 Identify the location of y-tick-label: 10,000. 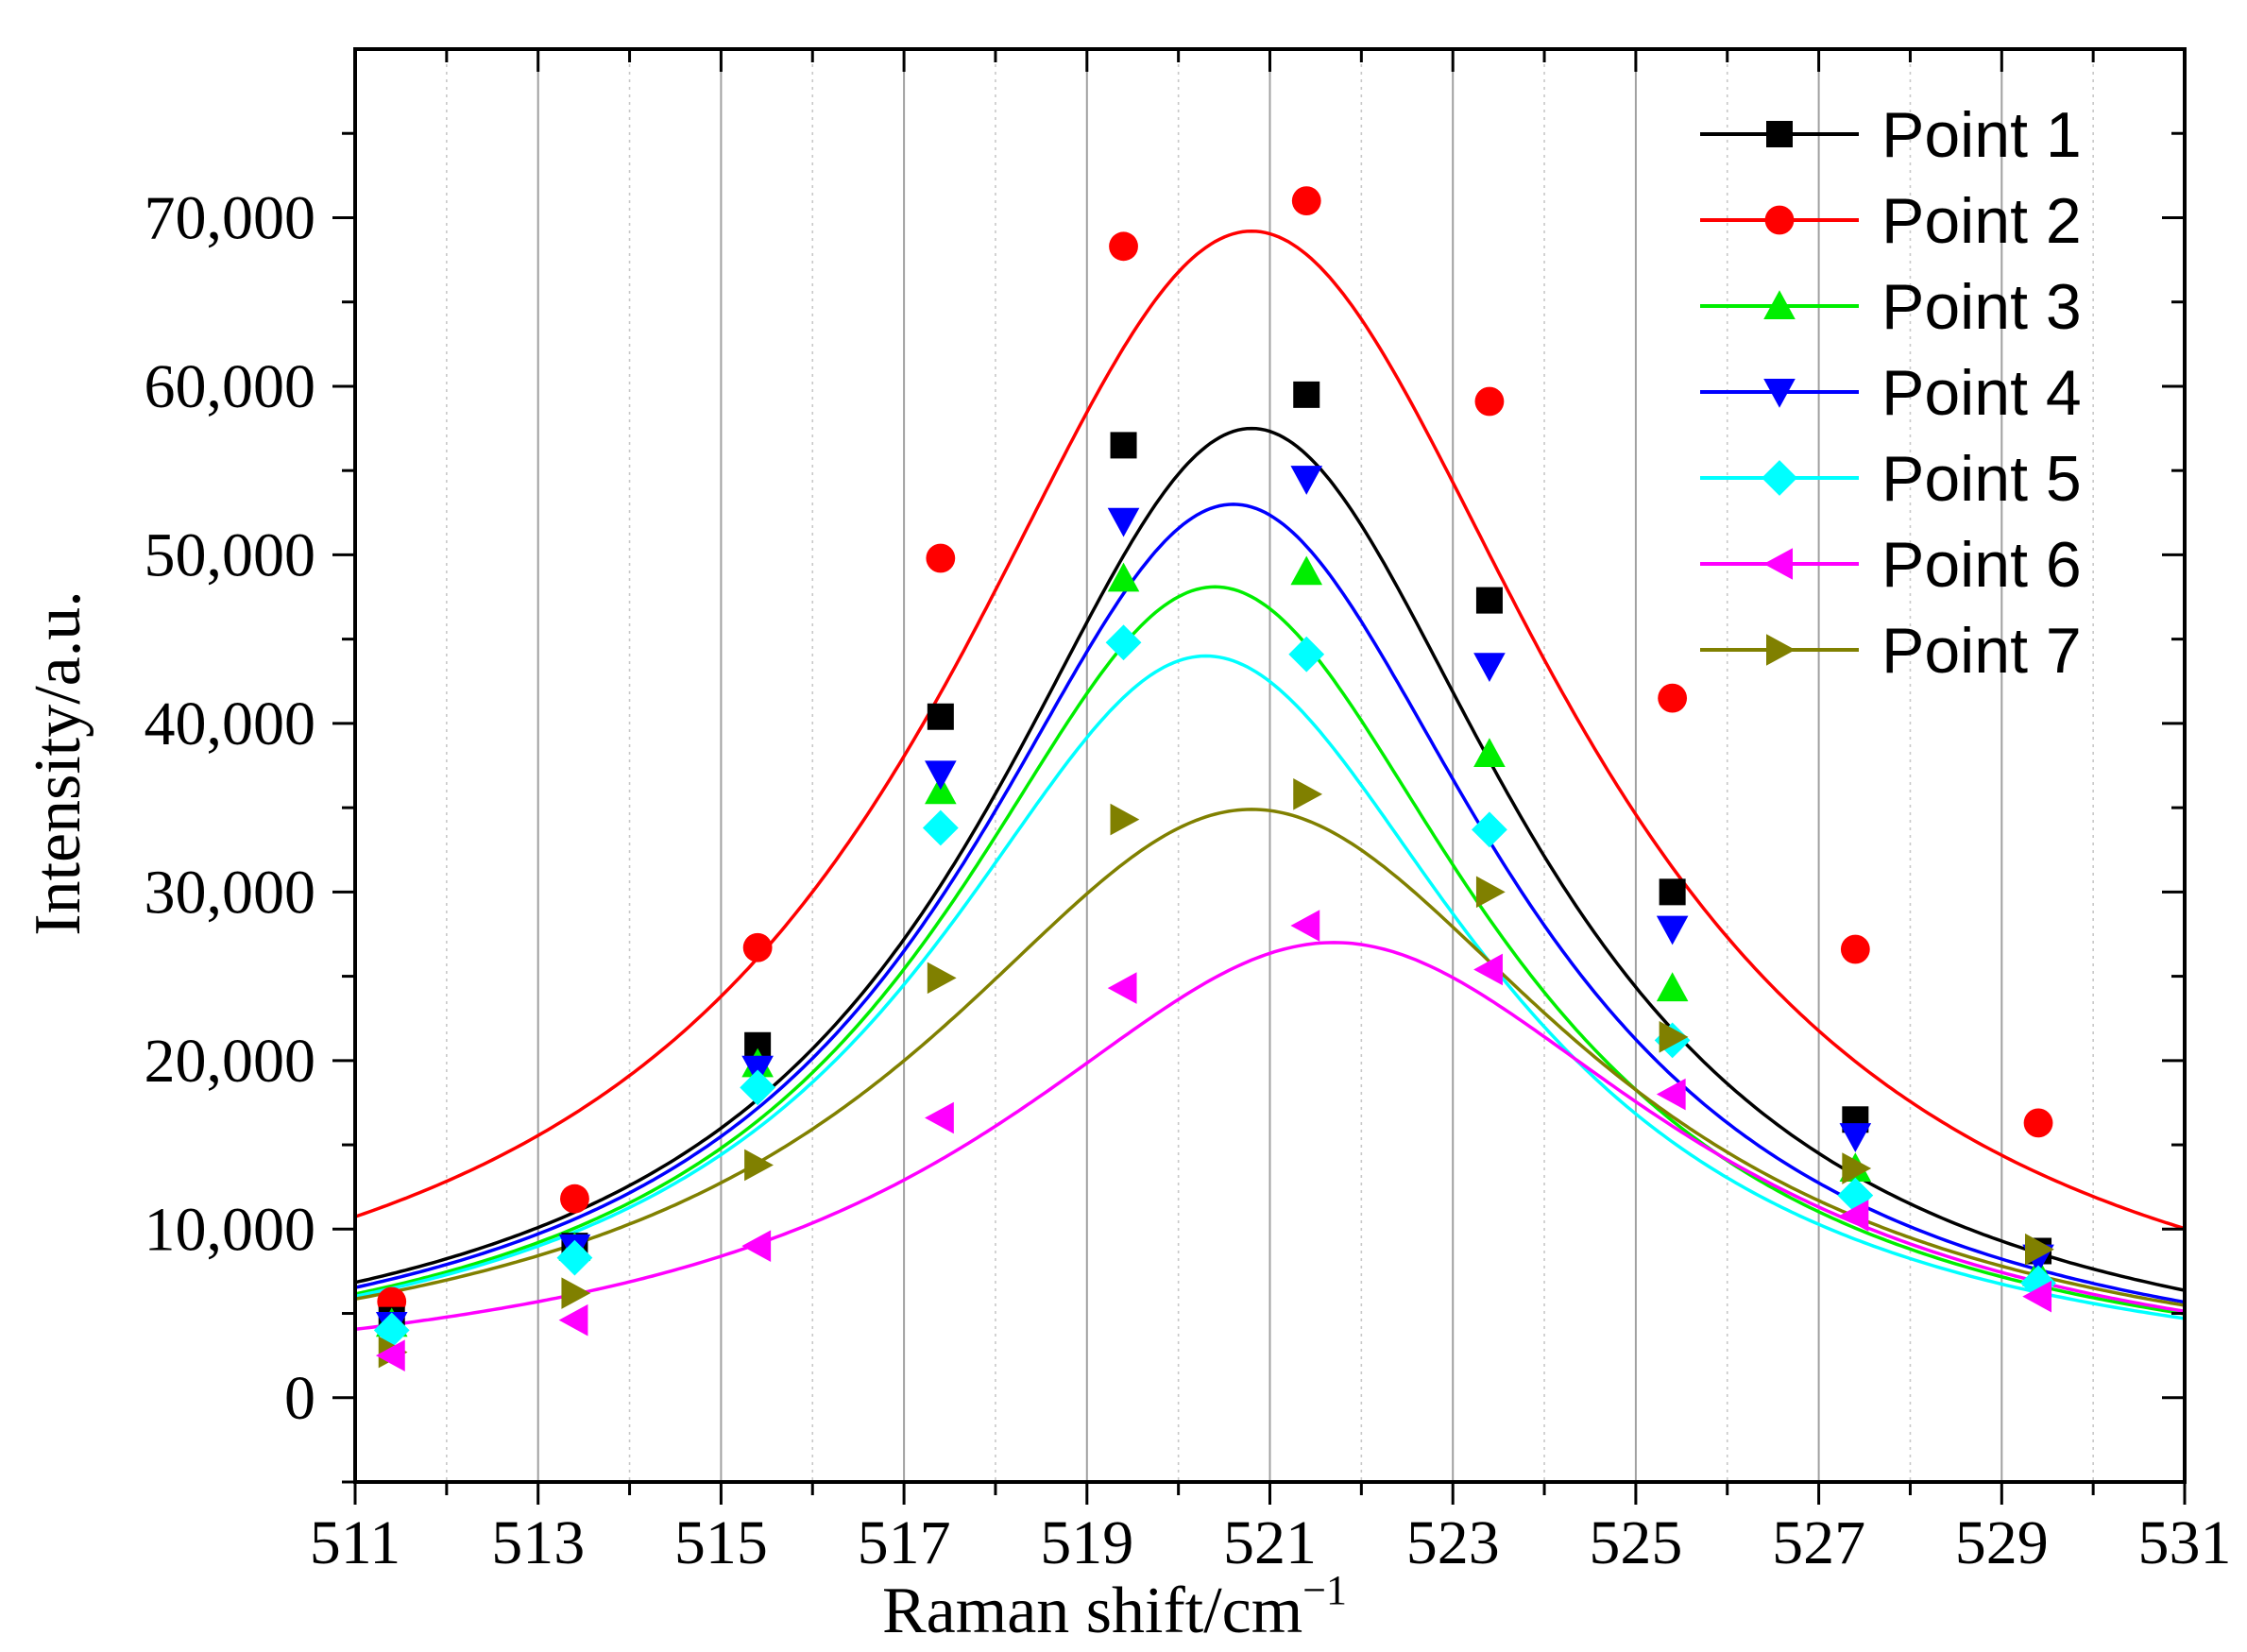
(230, 1229).